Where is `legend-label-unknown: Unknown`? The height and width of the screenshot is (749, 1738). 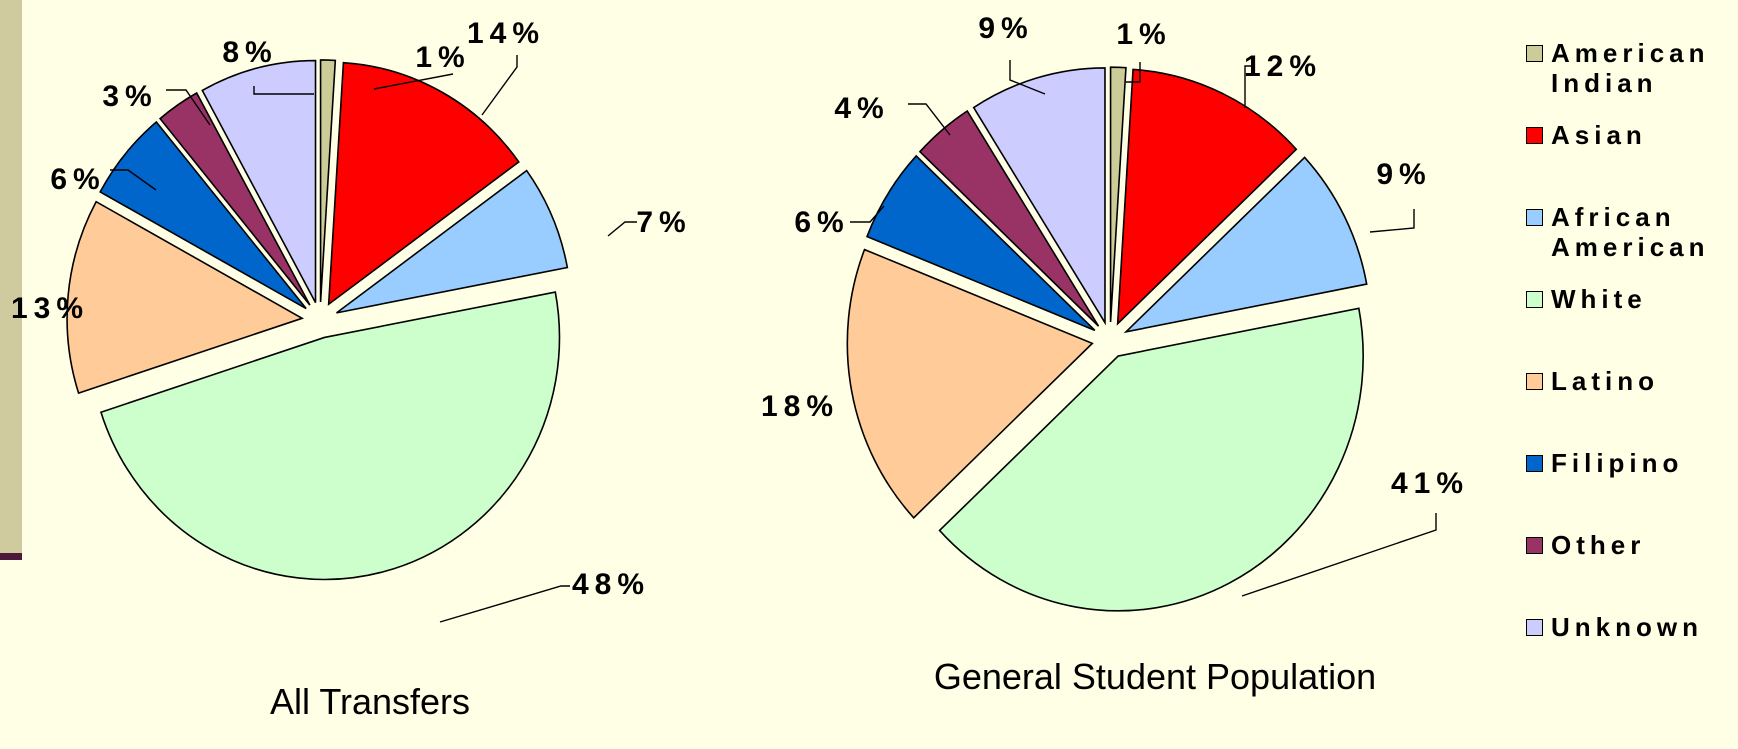
legend-label-unknown: Unknown is located at coordinates (1627, 627).